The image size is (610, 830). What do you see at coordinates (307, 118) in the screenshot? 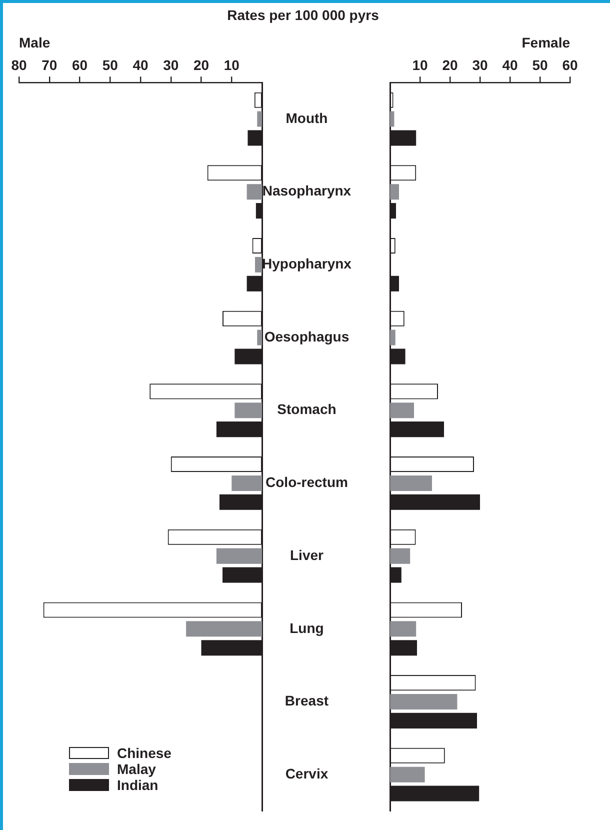
I see `y-tick-label: Mouth` at bounding box center [307, 118].